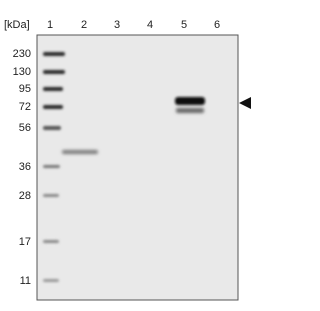  I want to click on marker-label: 95, so click(25, 89).